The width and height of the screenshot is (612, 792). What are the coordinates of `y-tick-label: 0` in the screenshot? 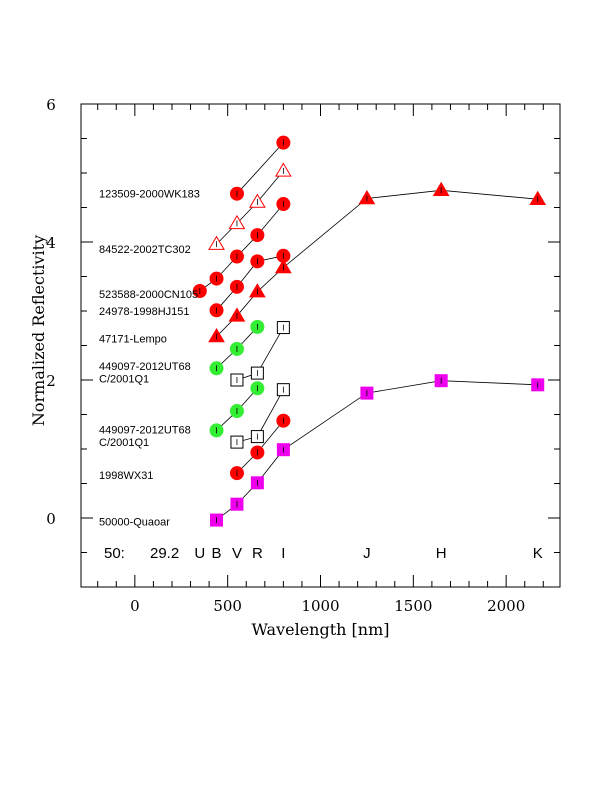 It's located at (51, 519).